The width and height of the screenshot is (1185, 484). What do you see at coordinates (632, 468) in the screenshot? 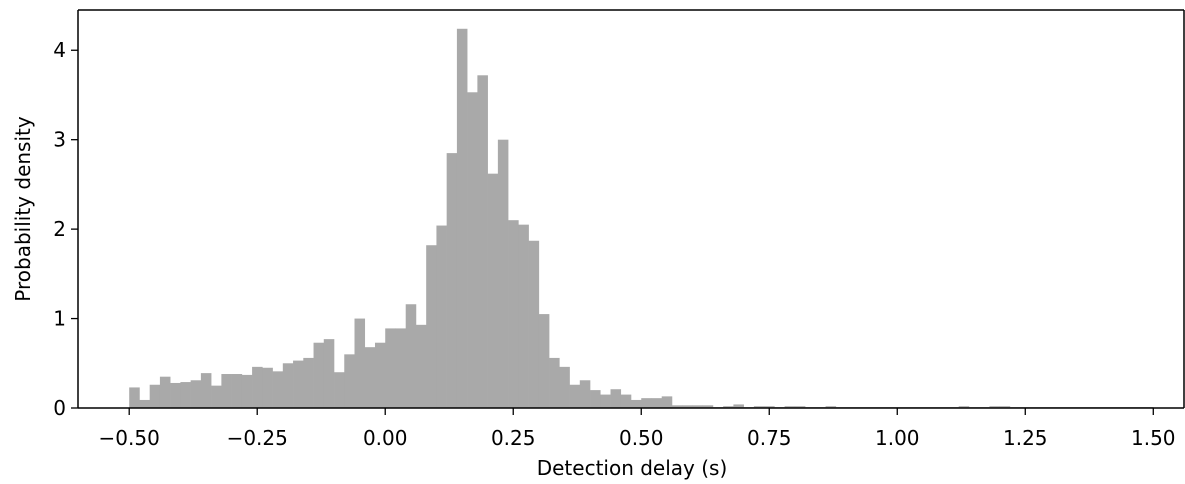
I see `x-axis-title: Detection delay (s)` at bounding box center [632, 468].